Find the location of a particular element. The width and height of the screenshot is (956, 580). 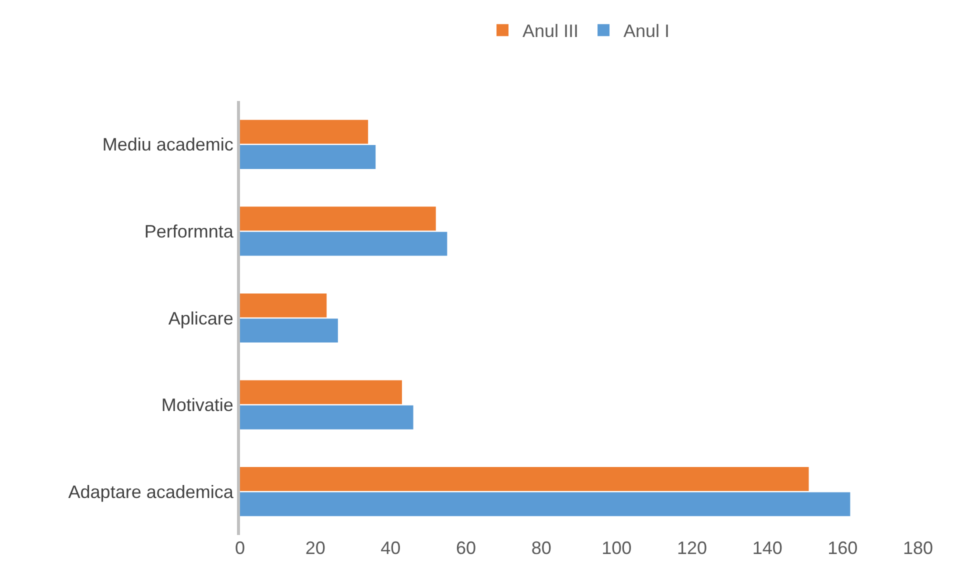

legend-label: Anul I is located at coordinates (647, 31).